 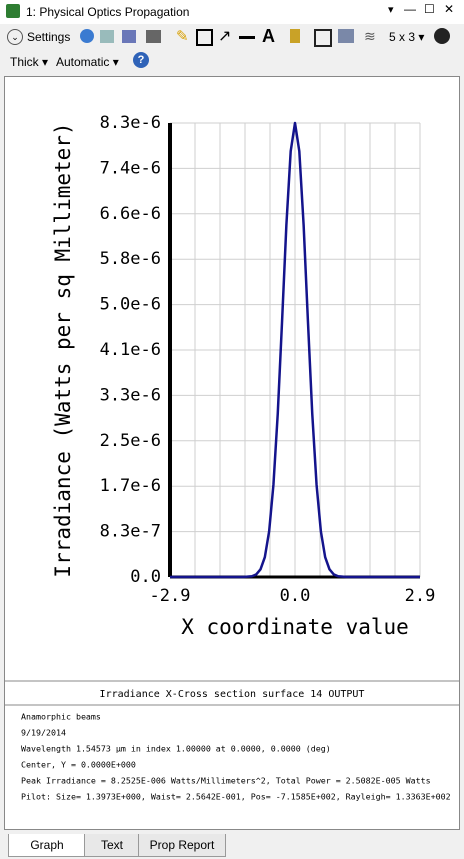 What do you see at coordinates (182, 845) in the screenshot?
I see `tab: Prop Report` at bounding box center [182, 845].